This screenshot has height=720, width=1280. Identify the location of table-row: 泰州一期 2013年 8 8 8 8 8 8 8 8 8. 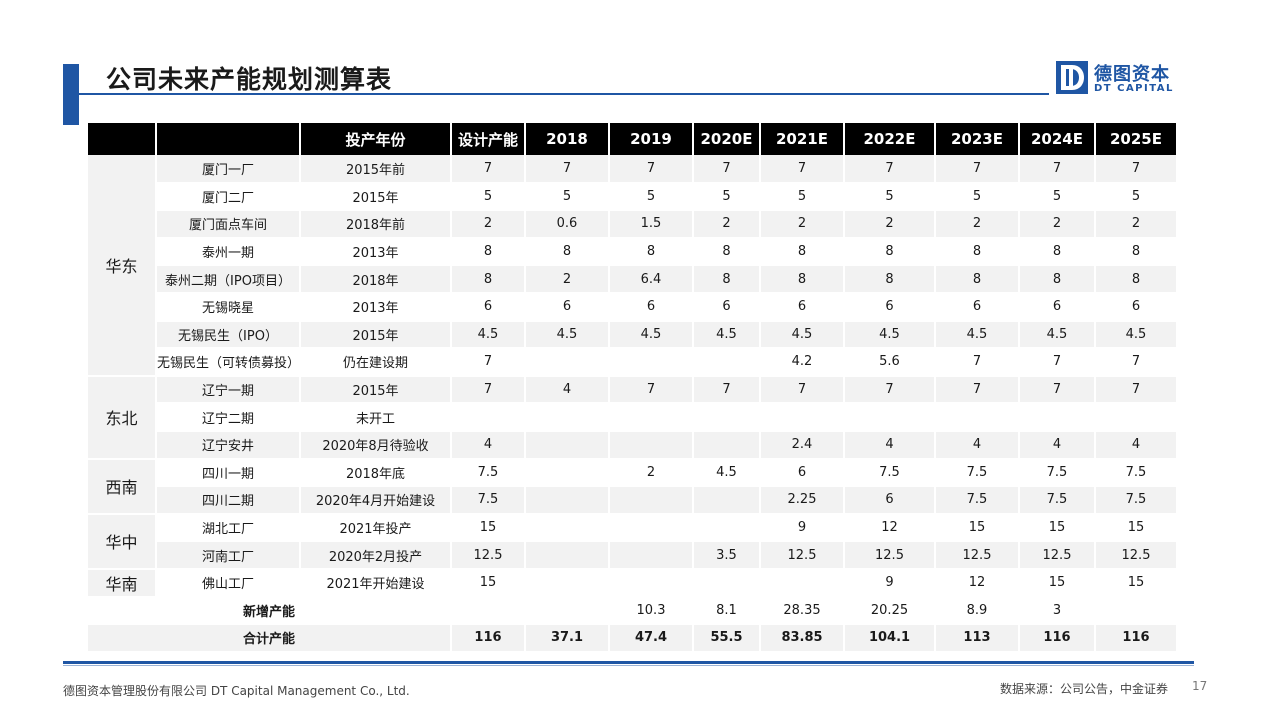
(632, 252).